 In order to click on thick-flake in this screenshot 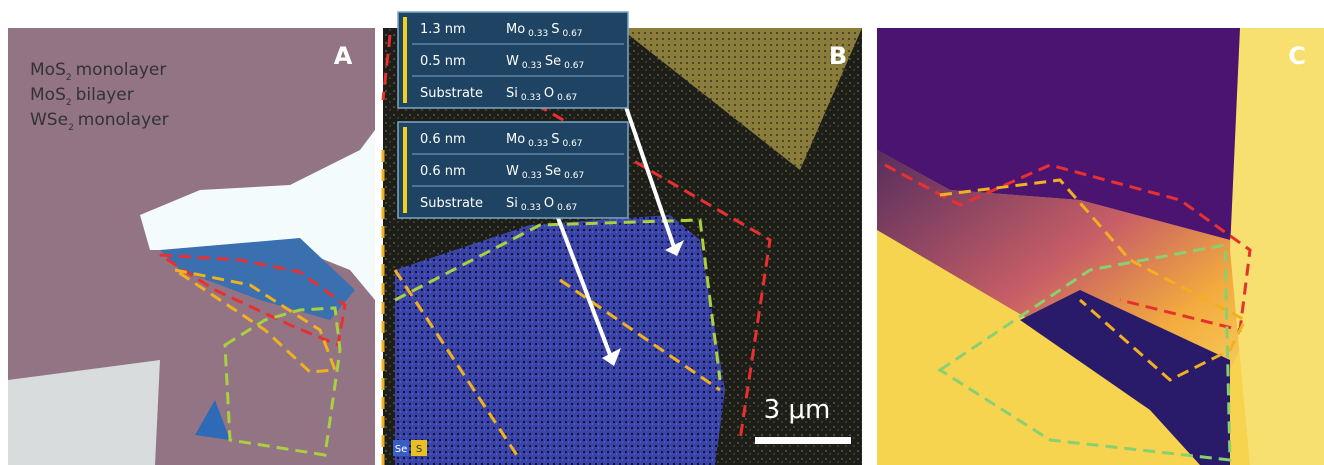, I will do `click(257, 215)`.